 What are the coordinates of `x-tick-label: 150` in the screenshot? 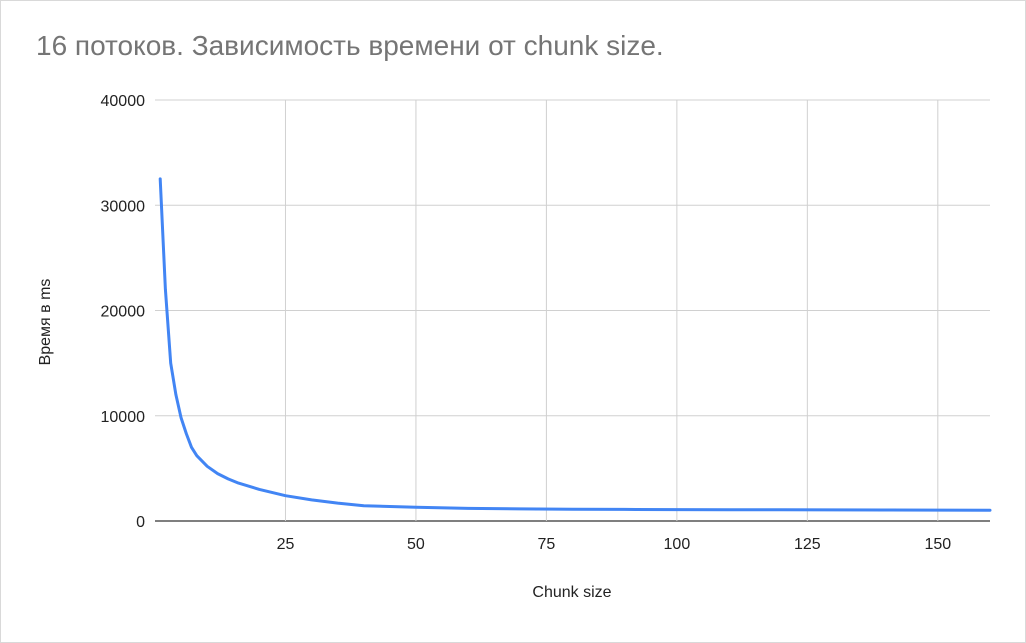 It's located at (937, 544).